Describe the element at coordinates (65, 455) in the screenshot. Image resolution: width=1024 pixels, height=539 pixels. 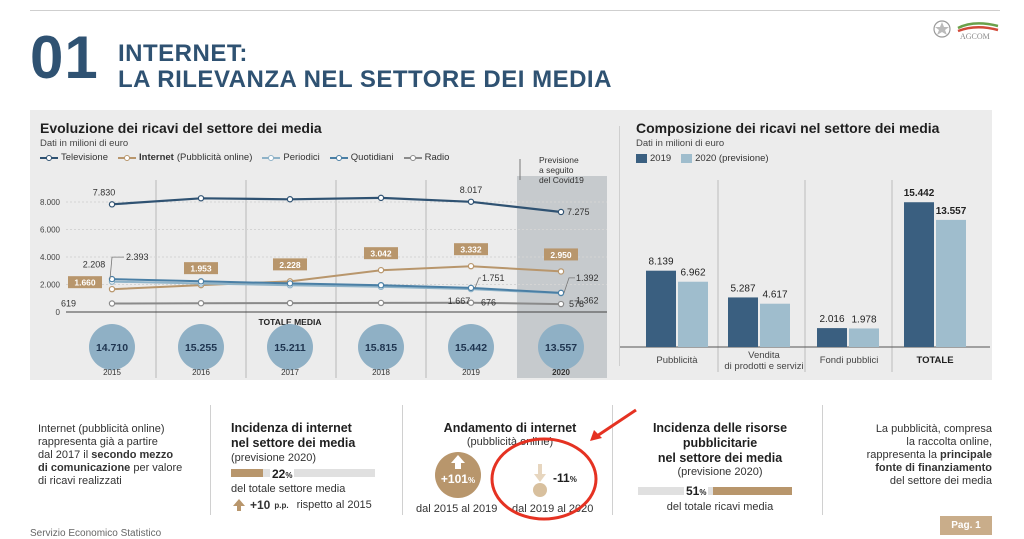
I see `text-span: dal 2017 il` at that location.